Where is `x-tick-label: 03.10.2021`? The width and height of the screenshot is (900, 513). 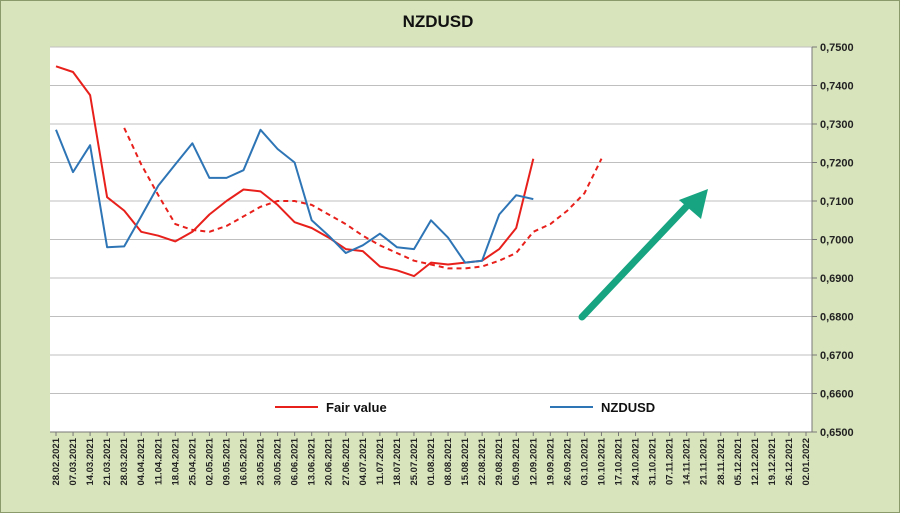 x-tick-label: 03.10.2021 is located at coordinates (584, 461).